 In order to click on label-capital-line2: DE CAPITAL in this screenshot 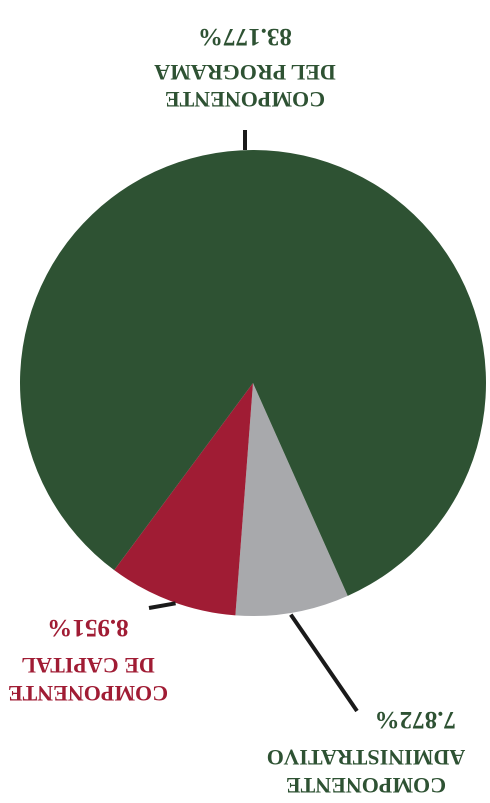, I will do `click(87, 665)`.